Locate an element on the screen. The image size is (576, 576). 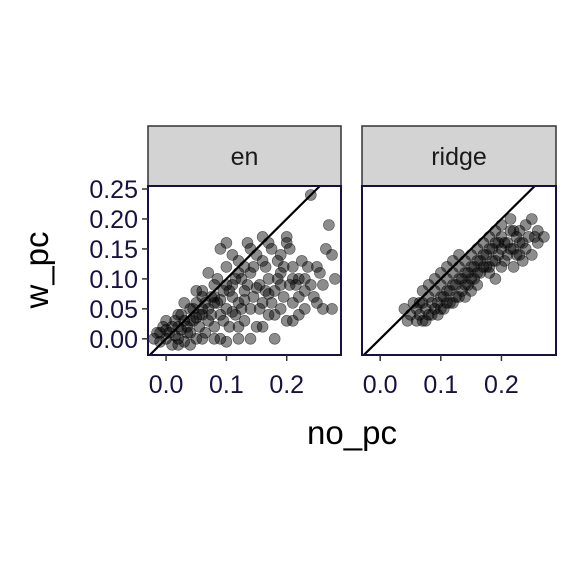
y-tick-label: 0.05 is located at coordinates (113, 310).